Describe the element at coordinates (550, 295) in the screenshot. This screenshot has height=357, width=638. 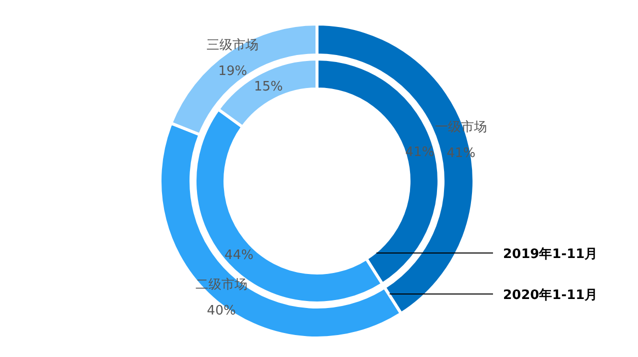
I see `slice-label: 2020年1-11月` at that location.